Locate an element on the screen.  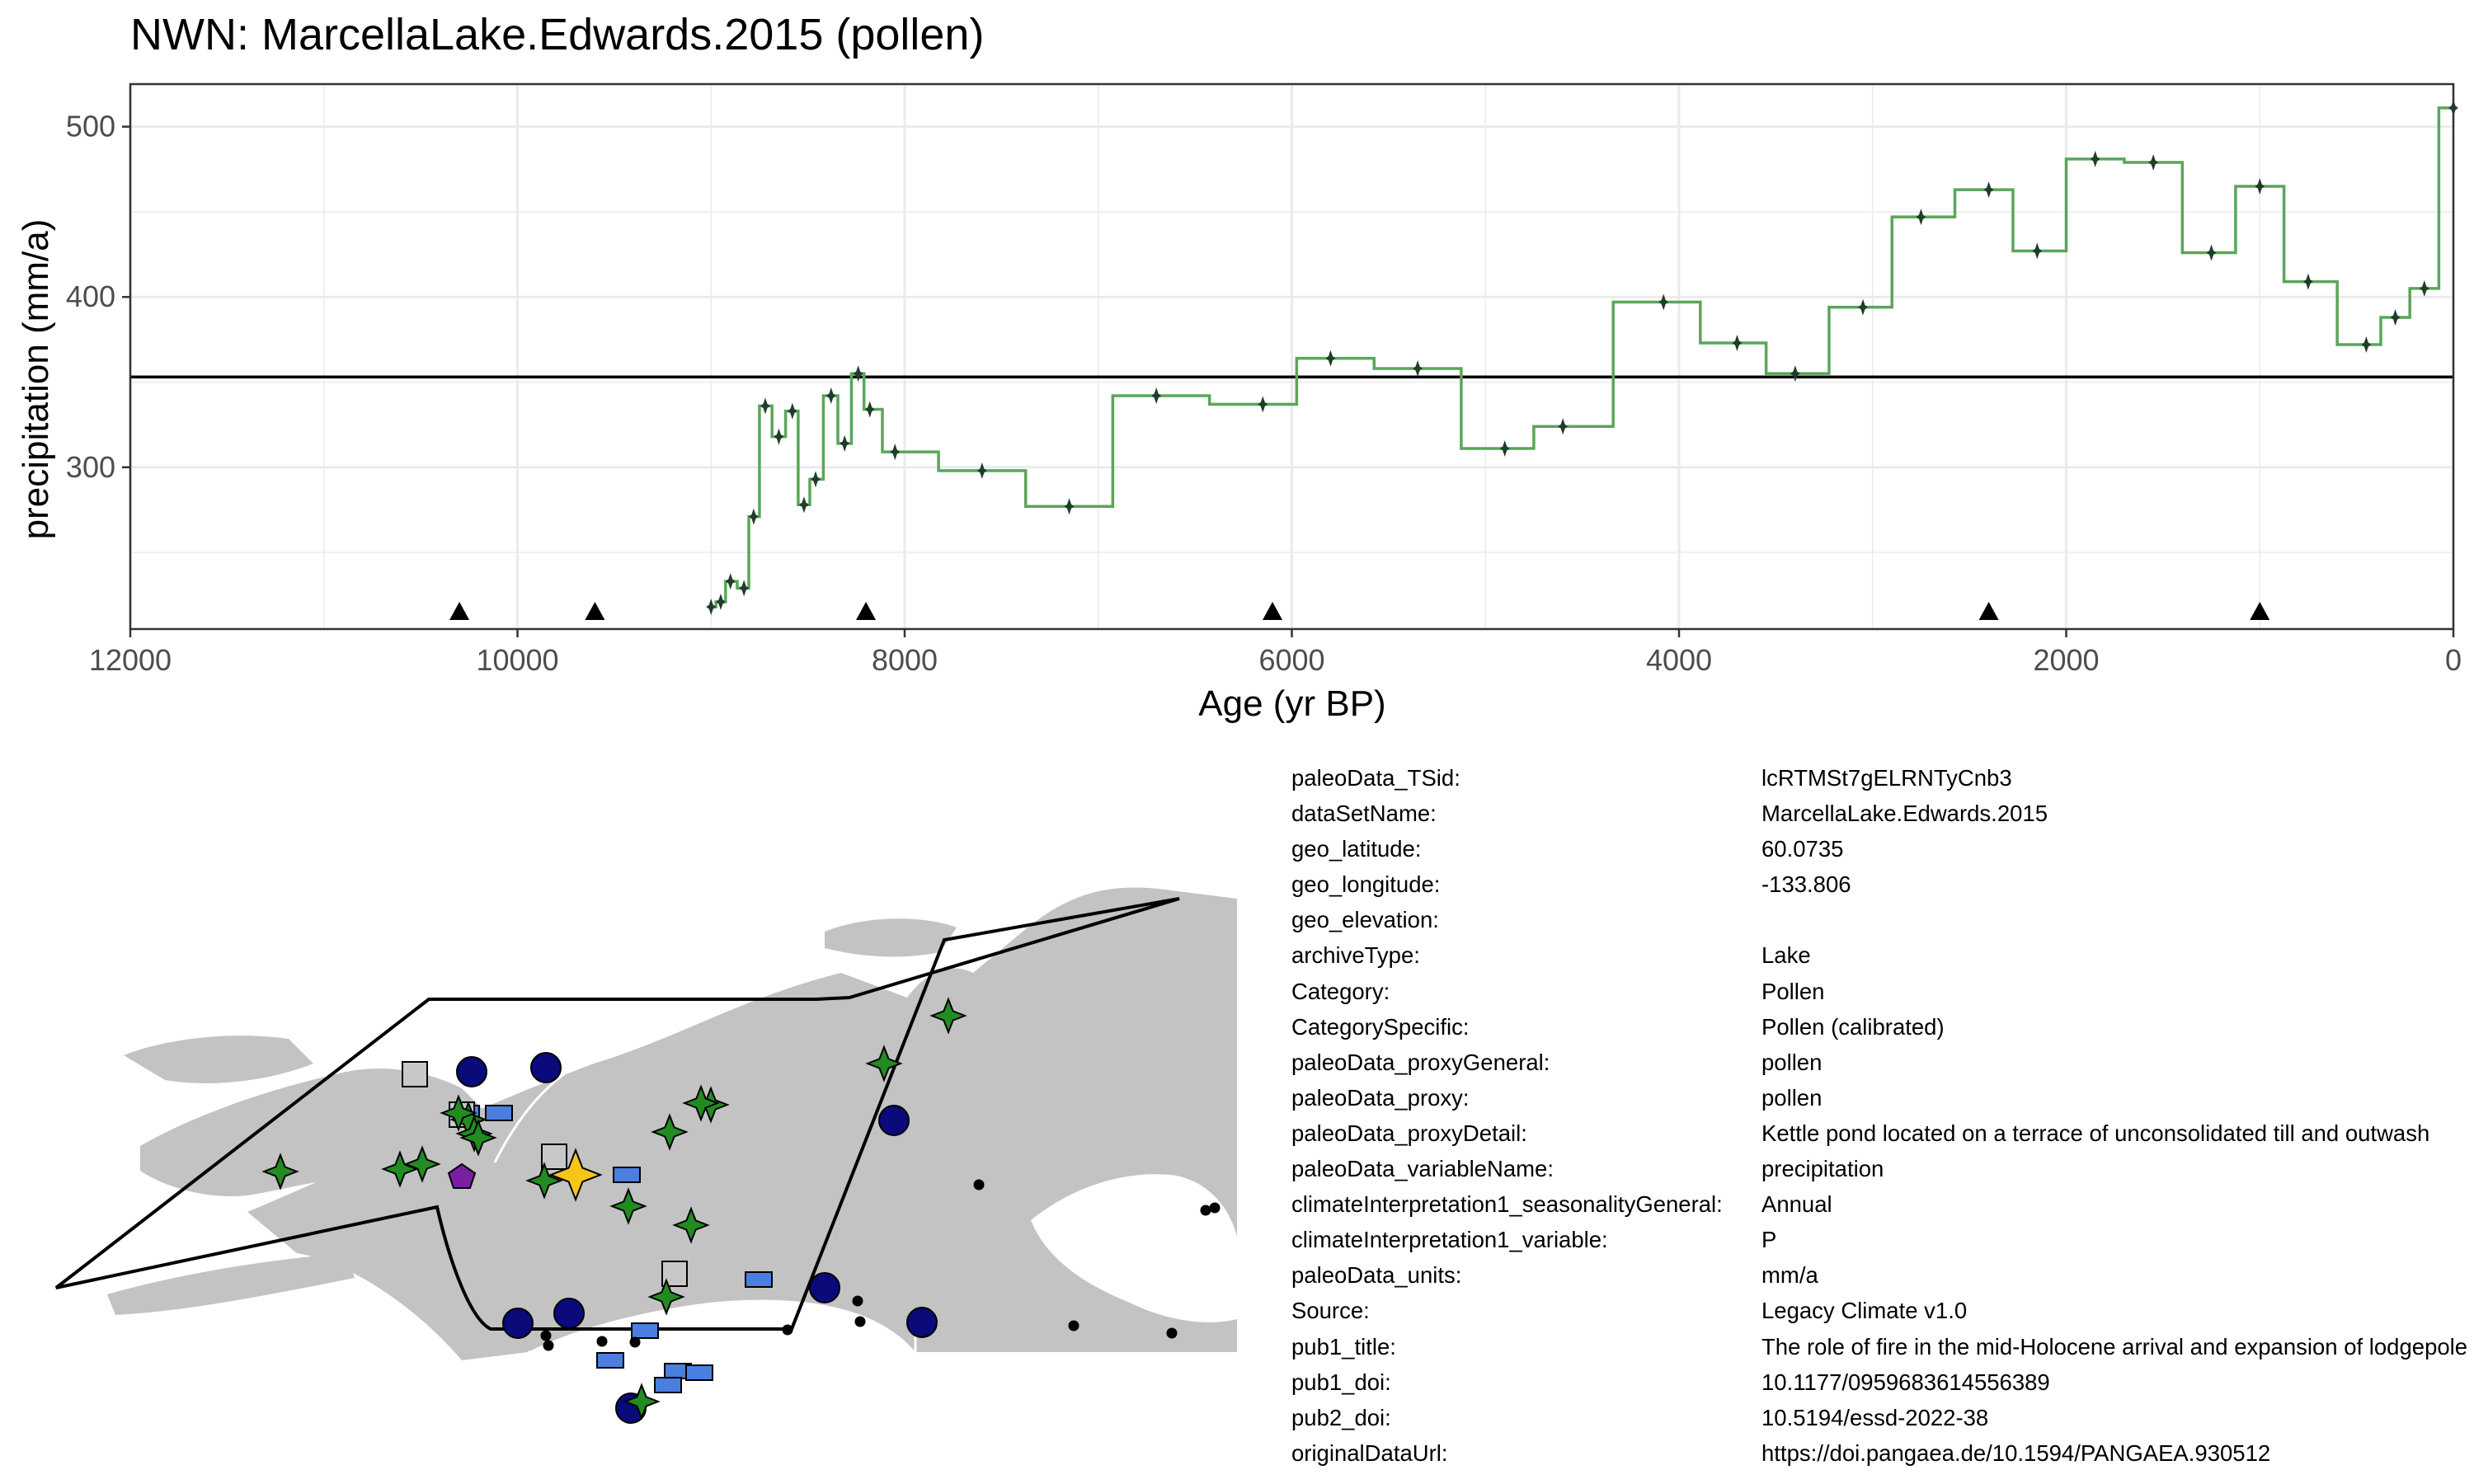
metadata-value: P is located at coordinates (1769, 1240).